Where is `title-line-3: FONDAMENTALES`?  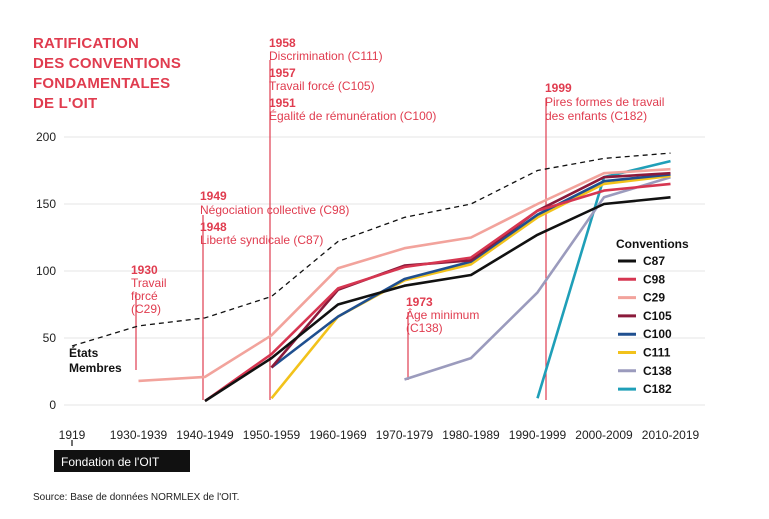 title-line-3: FONDAMENTALES is located at coordinates (101, 83).